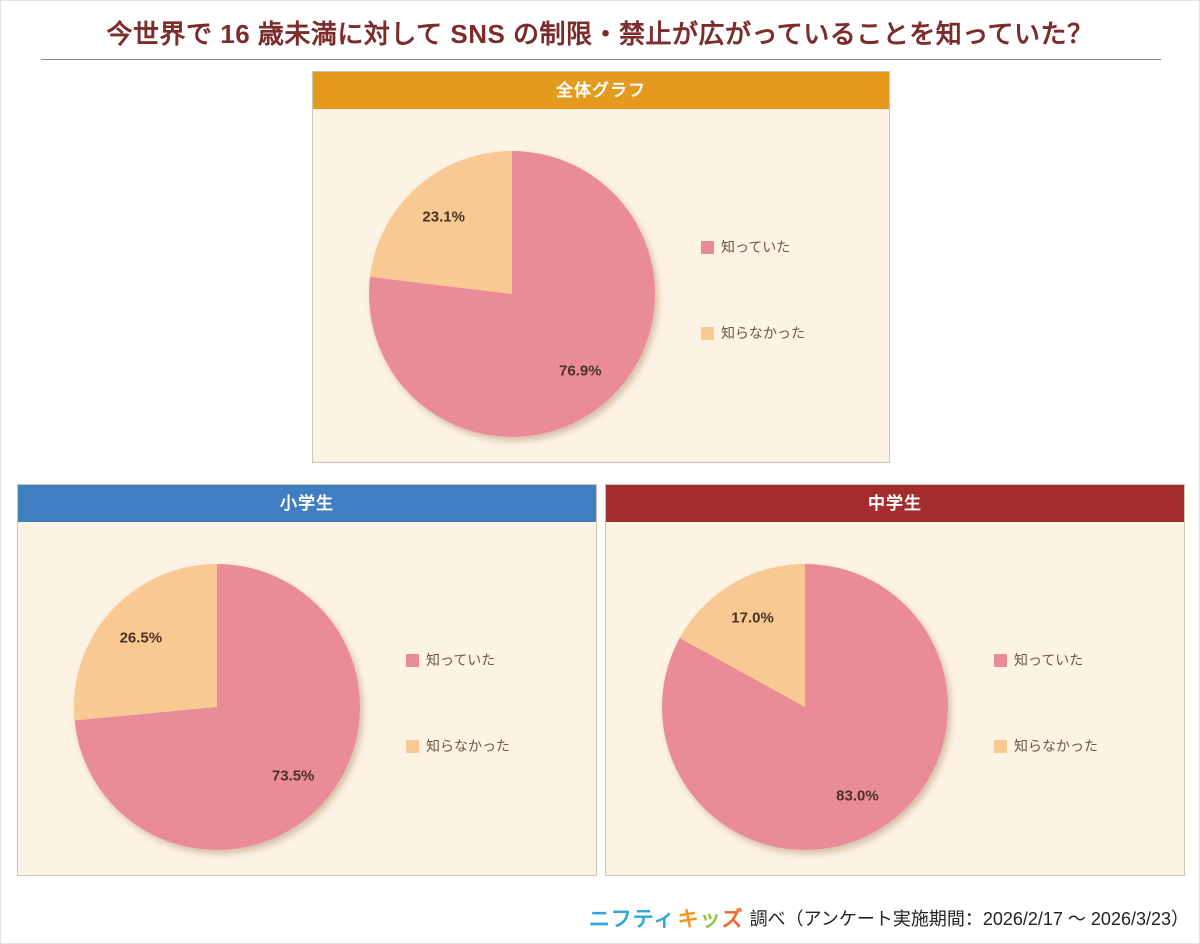 This screenshot has height=944, width=1200. Describe the element at coordinates (632, 919) in the screenshot. I see `nifty-logo-text: ニフティ` at that location.